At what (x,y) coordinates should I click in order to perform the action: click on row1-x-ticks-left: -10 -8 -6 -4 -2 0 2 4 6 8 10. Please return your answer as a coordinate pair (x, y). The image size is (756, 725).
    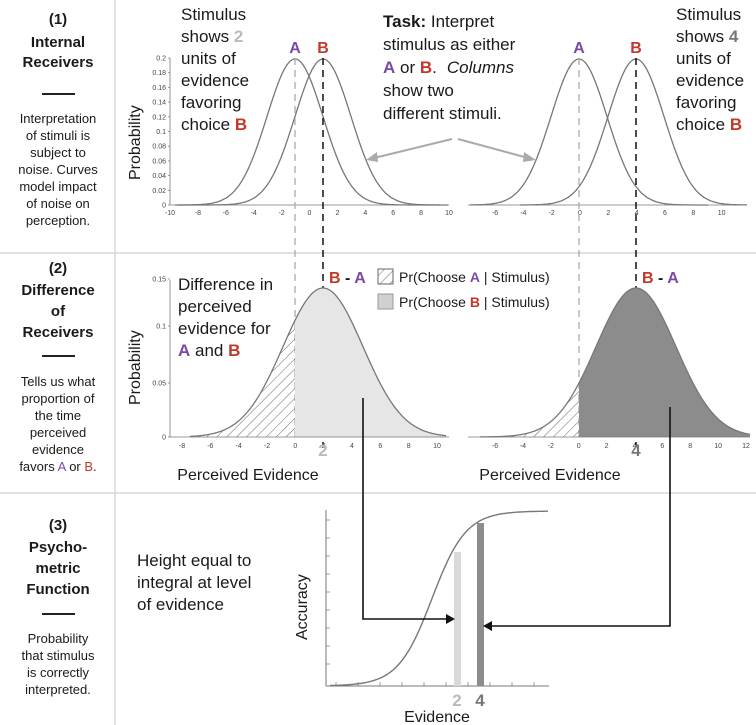
    Looking at the image, I should click on (309, 213).